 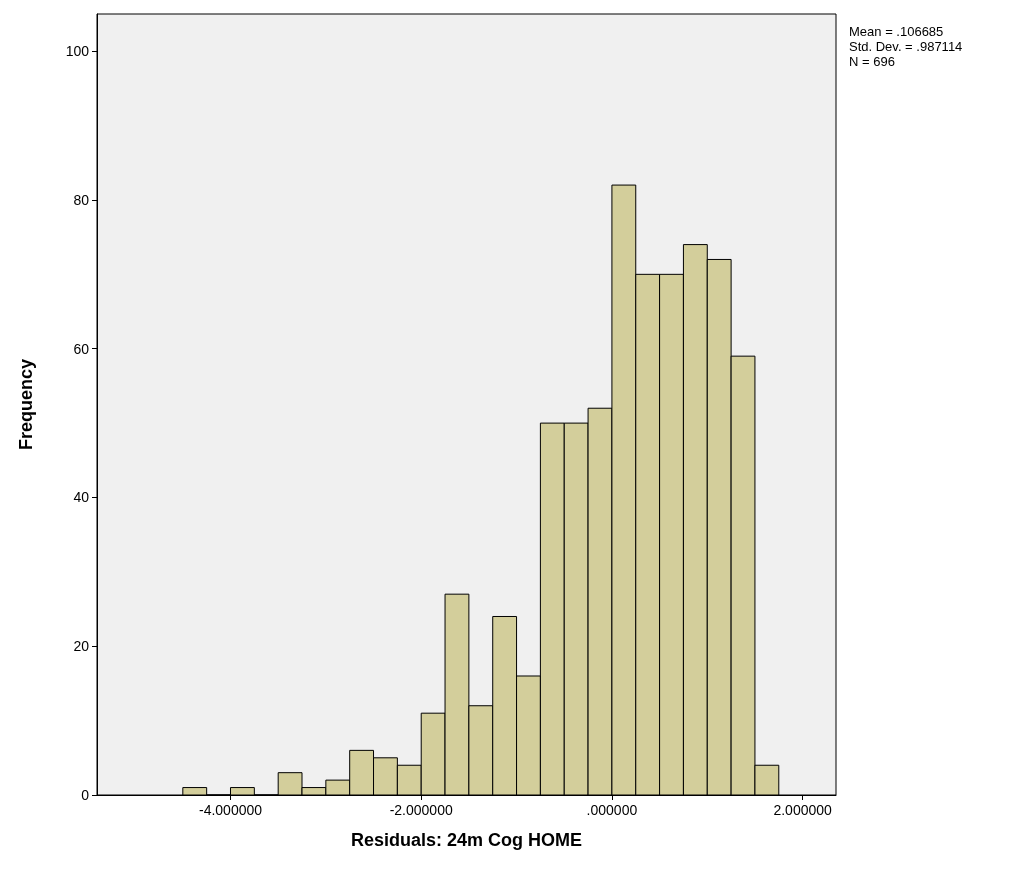 I want to click on x-axis-title: Residuals: 24m Cog HOME, so click(x=466, y=840).